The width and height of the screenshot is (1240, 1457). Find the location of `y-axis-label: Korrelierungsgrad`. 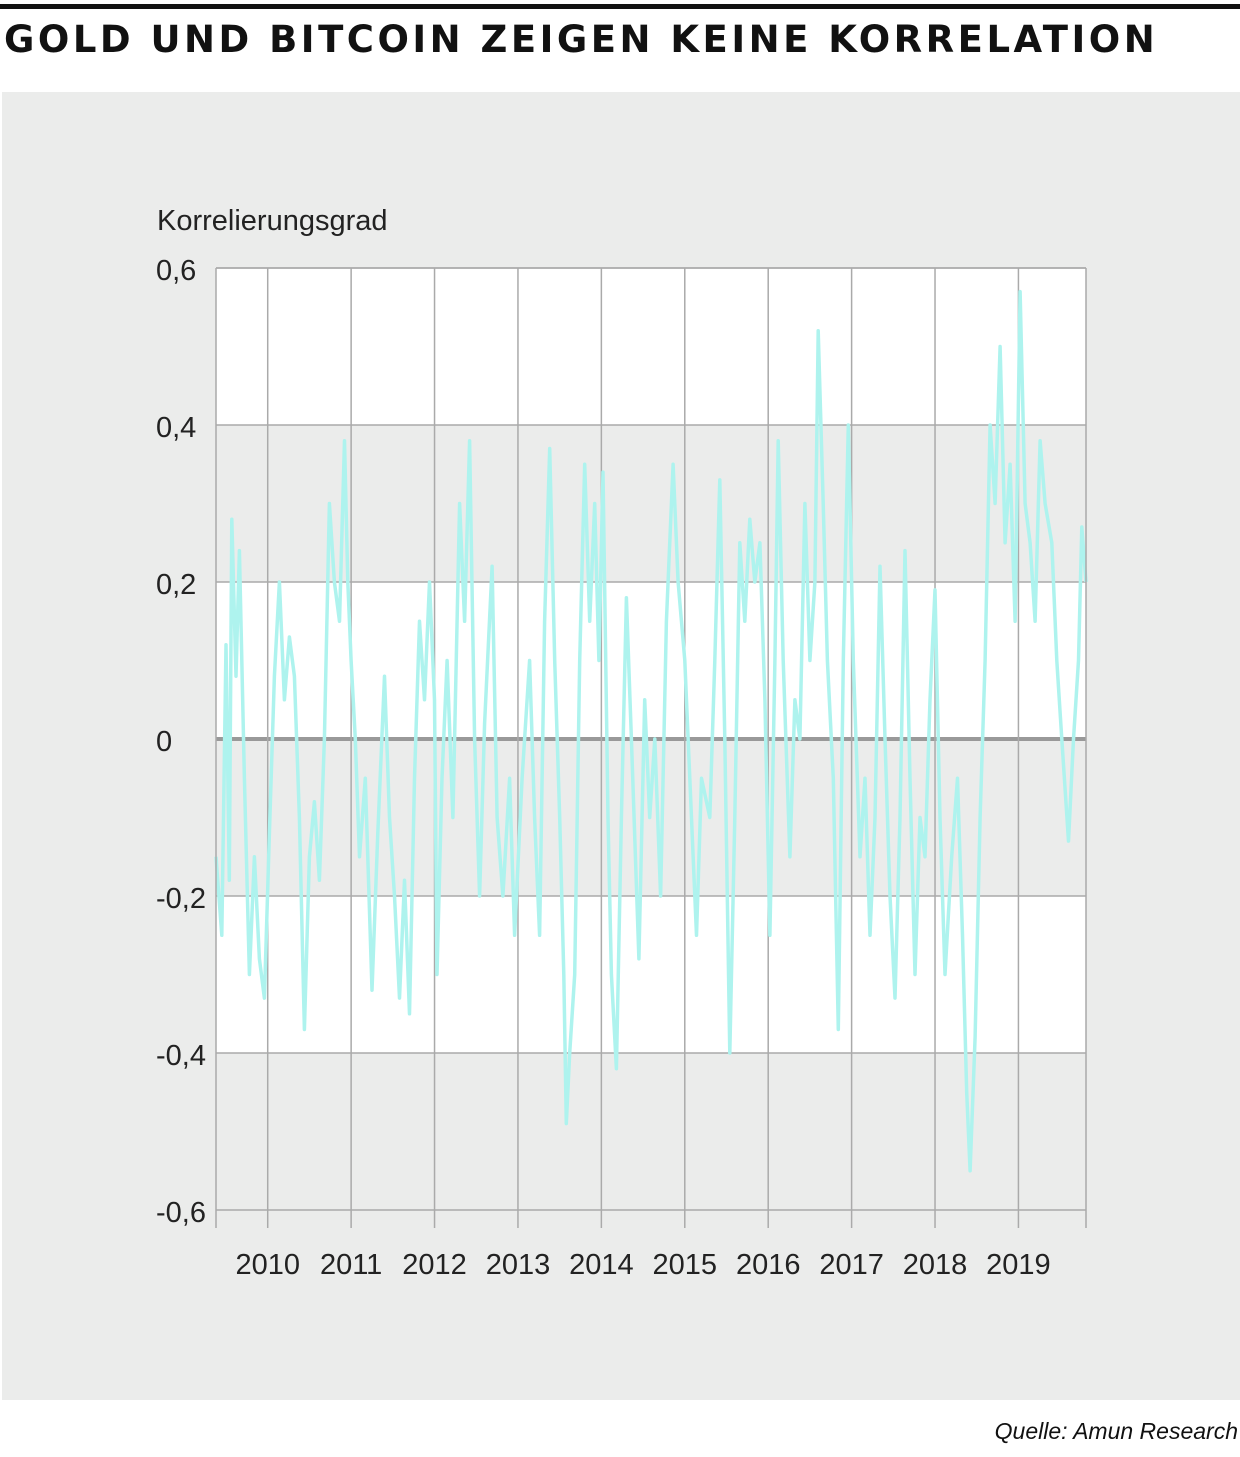

y-axis-label: Korrelierungsgrad is located at coordinates (272, 221).